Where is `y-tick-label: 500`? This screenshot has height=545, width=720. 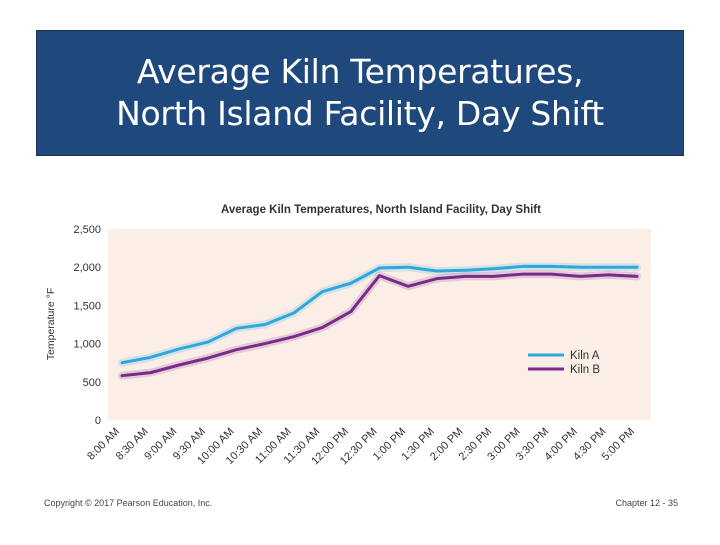 y-tick-label: 500 is located at coordinates (92, 383).